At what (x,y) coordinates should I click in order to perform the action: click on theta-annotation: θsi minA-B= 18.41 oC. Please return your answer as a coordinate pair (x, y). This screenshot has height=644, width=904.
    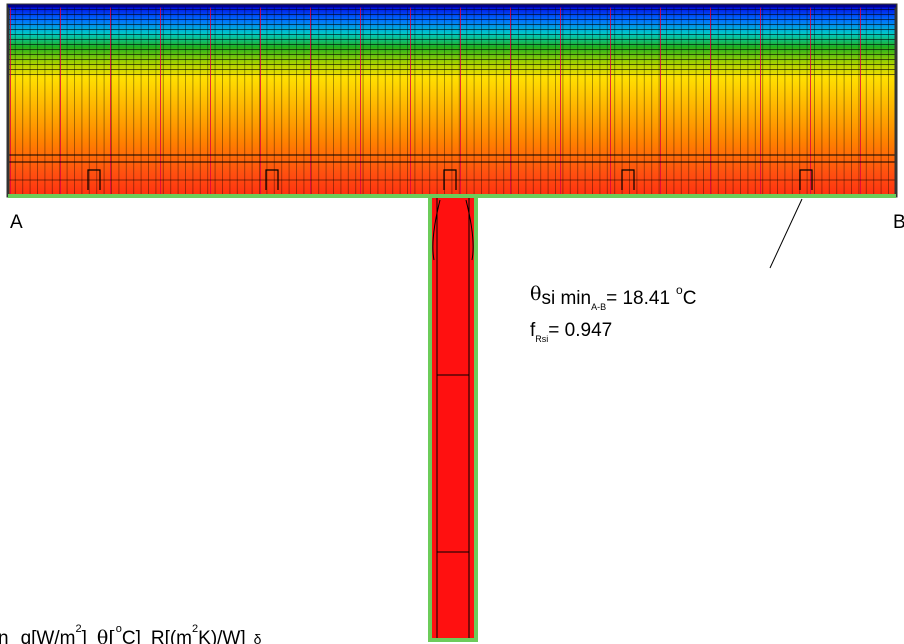
    Looking at the image, I should click on (613, 297).